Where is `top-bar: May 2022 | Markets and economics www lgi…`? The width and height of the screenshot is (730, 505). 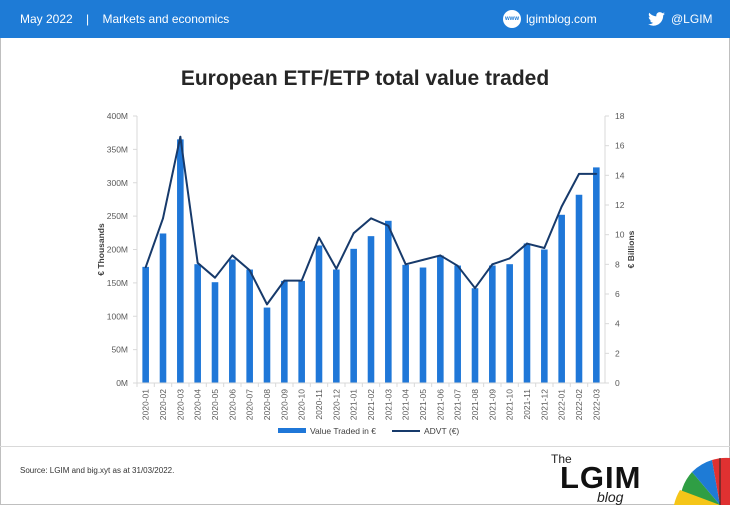
top-bar: May 2022 | Markets and economics www lgi… is located at coordinates (365, 19).